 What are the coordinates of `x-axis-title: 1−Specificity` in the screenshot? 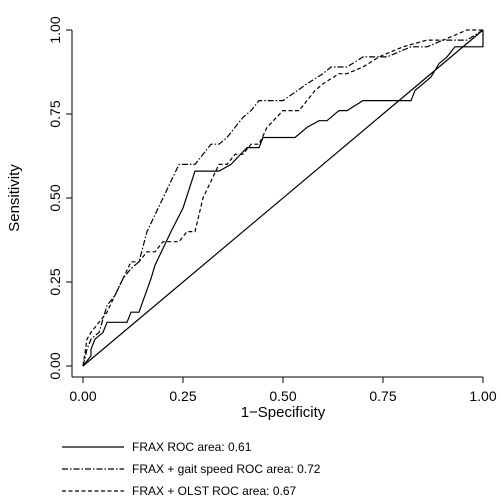 It's located at (283, 412).